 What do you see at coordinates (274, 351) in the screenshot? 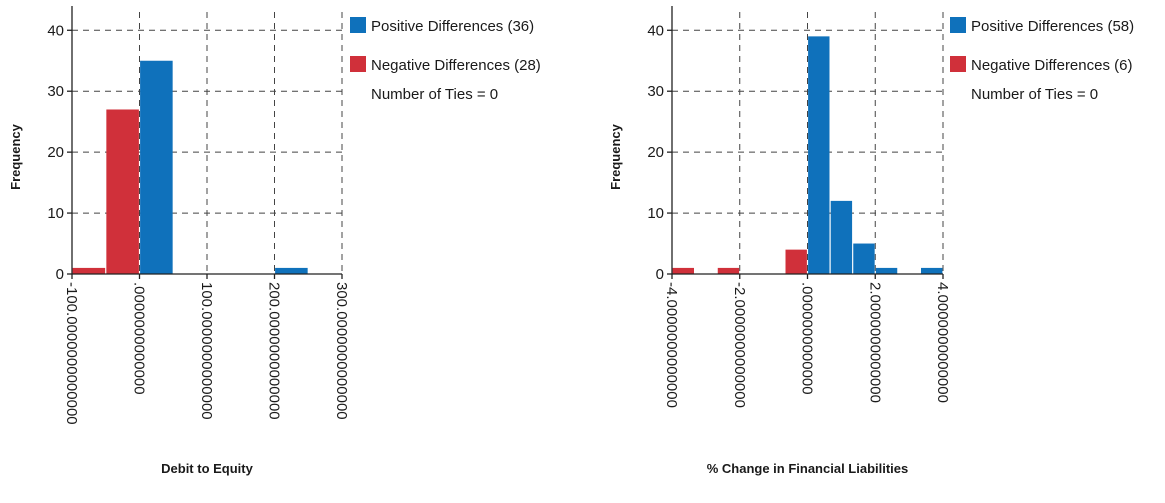
I see `x-tick-label: 200.0000000000000` at bounding box center [274, 351].